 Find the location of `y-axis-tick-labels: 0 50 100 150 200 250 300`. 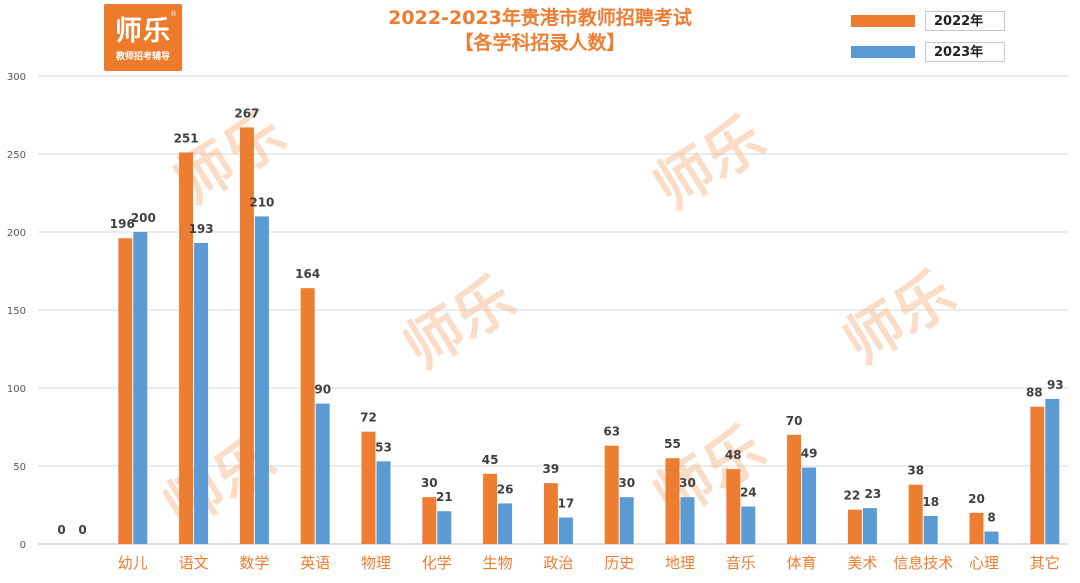

y-axis-tick-labels: 0 50 100 150 200 250 300 is located at coordinates (16, 311).